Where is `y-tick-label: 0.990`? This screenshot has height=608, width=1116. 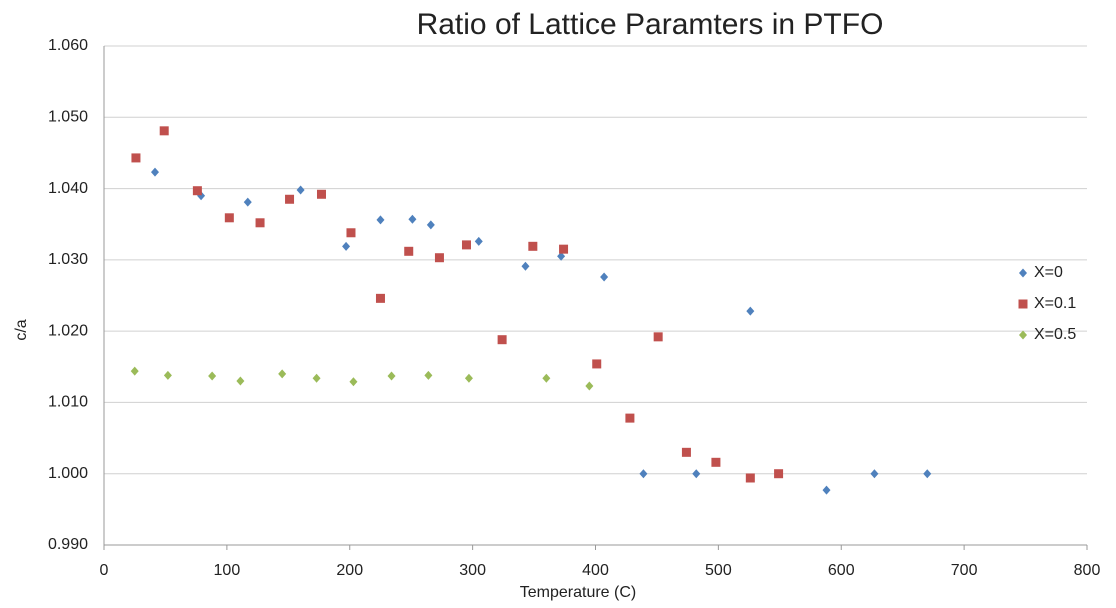
y-tick-label: 0.990 is located at coordinates (68, 544).